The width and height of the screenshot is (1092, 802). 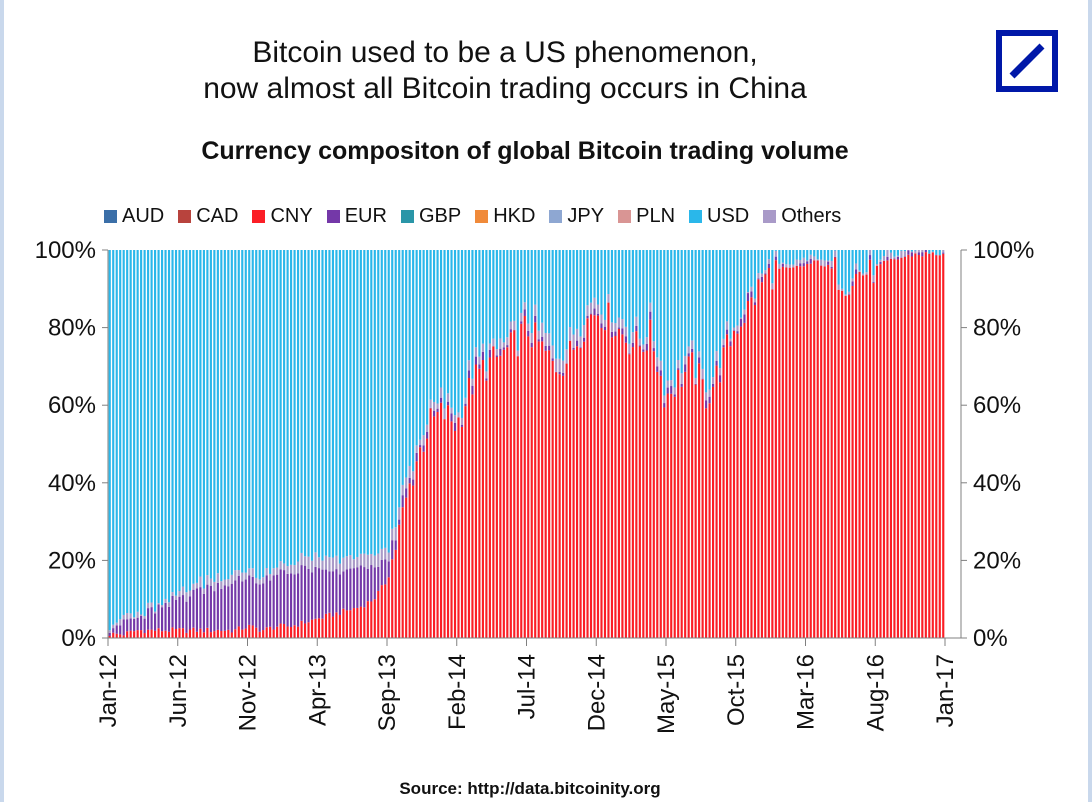 I want to click on bar-may-12-16-others, so click(x=165, y=600).